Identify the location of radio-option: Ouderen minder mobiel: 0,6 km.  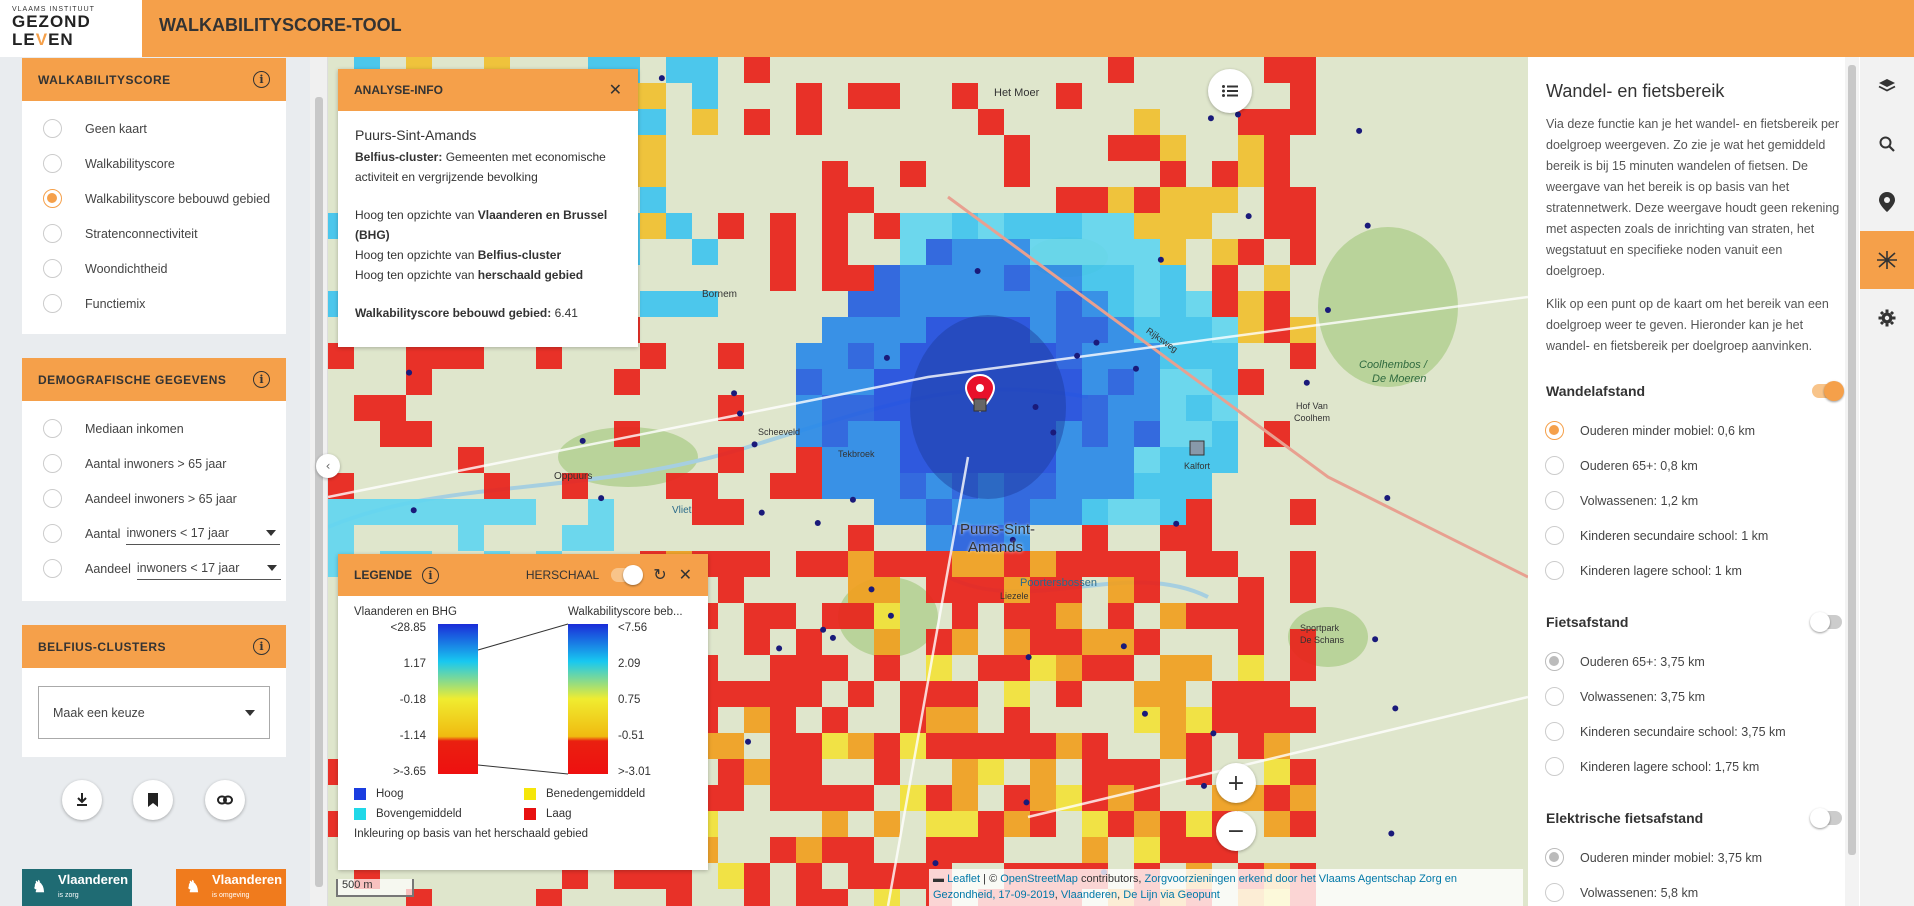
(1694, 430).